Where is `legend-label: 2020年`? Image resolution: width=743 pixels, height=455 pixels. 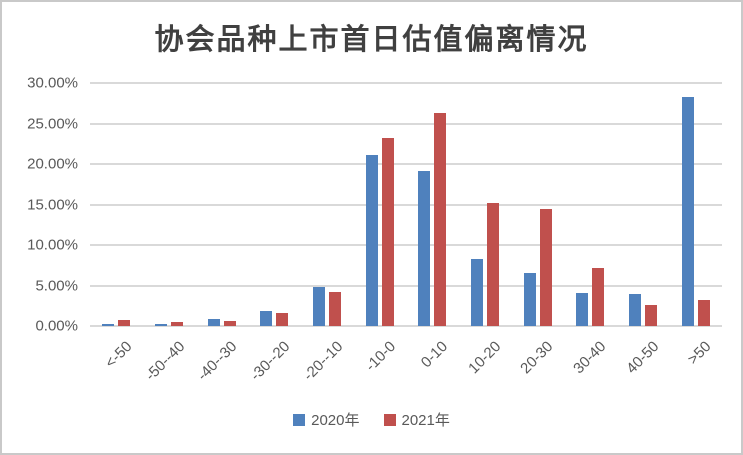 legend-label: 2020年 is located at coordinates (335, 420).